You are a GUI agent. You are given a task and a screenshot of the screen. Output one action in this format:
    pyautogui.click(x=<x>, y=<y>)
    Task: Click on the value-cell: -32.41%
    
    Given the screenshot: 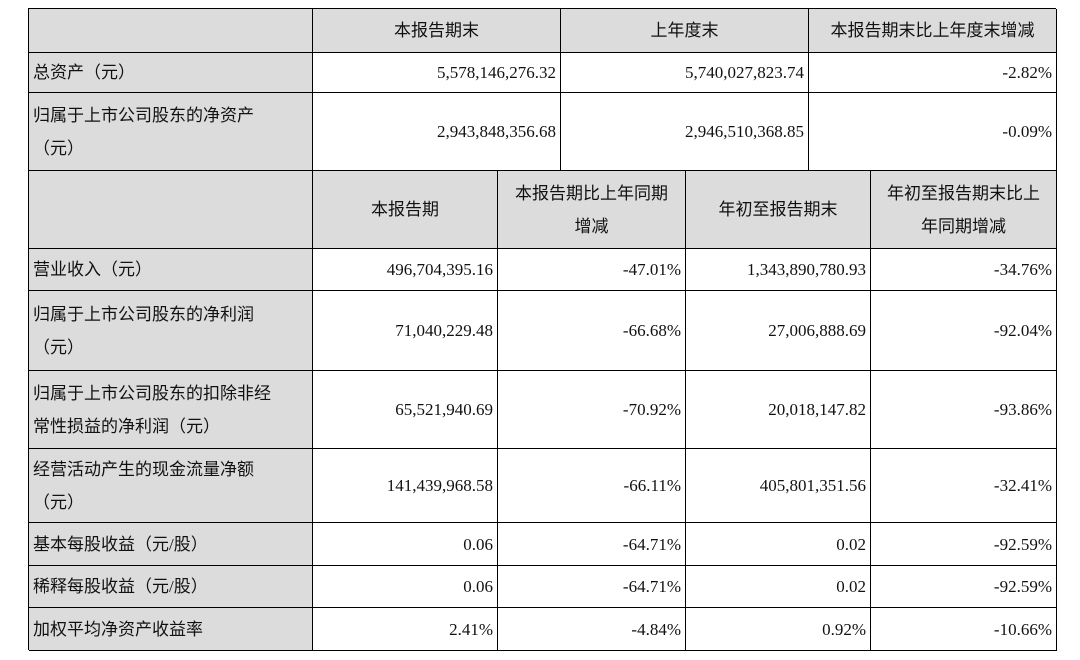 What is the action you would take?
    pyautogui.click(x=964, y=486)
    